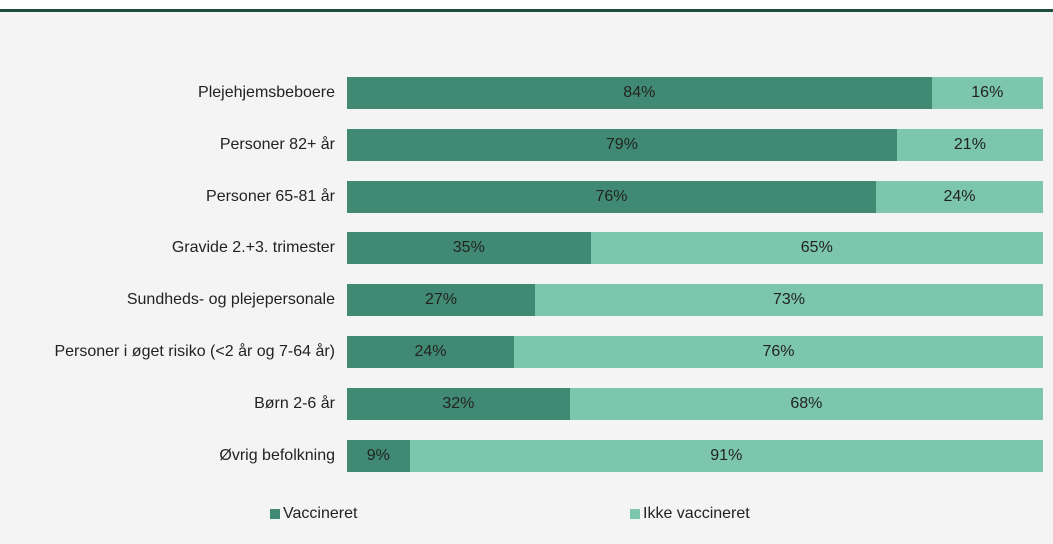  What do you see at coordinates (270, 196) in the screenshot?
I see `category-label: Personer 65-81 år` at bounding box center [270, 196].